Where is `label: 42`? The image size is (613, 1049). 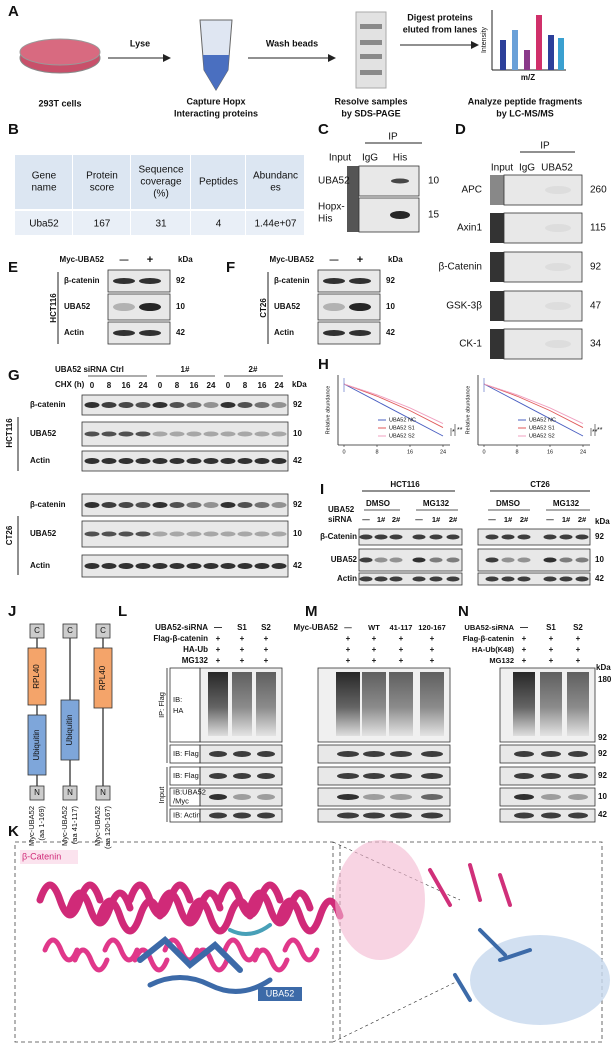 label: 42 is located at coordinates (180, 332).